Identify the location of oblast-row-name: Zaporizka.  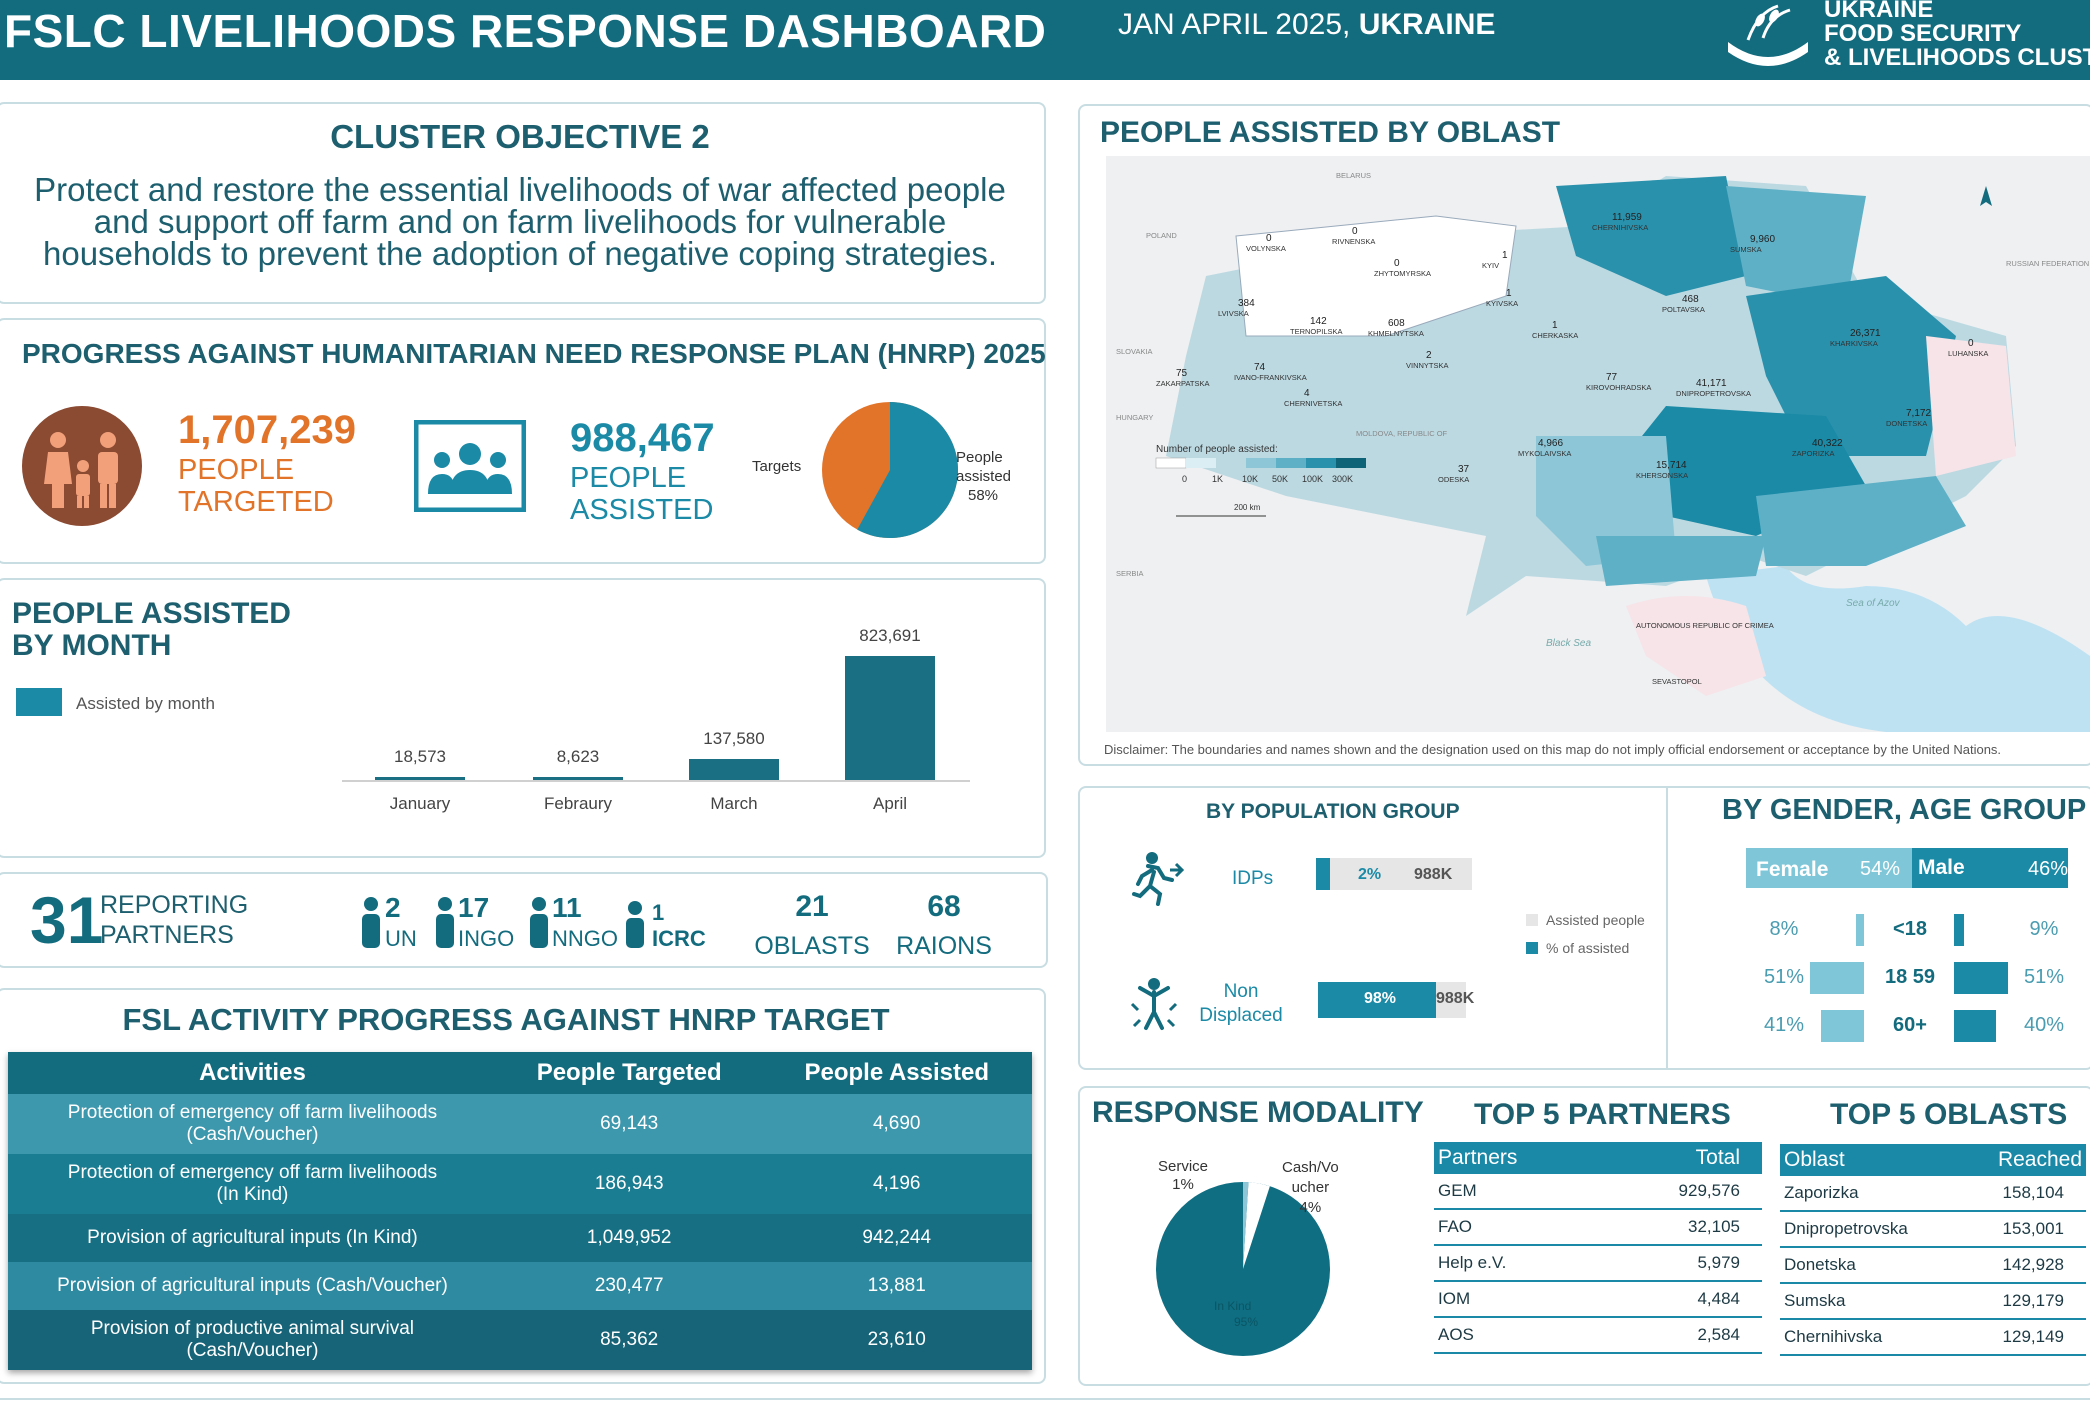
(1870, 1194).